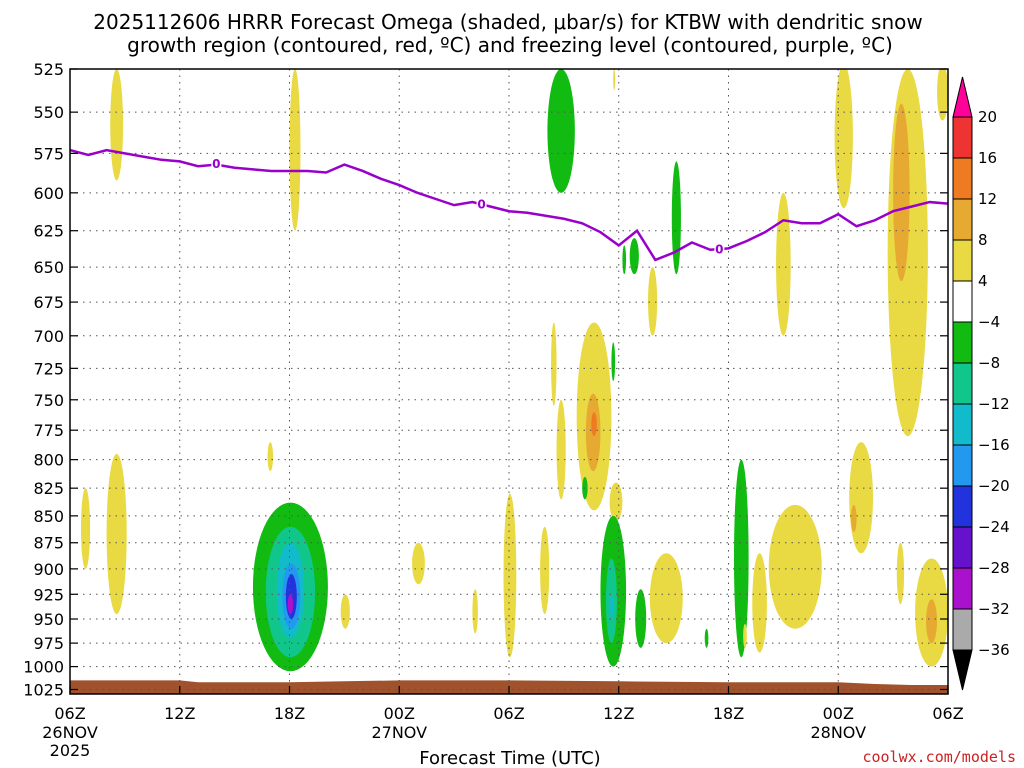  What do you see at coordinates (48, 543) in the screenshot?
I see `y-tick-label: 875` at bounding box center [48, 543].